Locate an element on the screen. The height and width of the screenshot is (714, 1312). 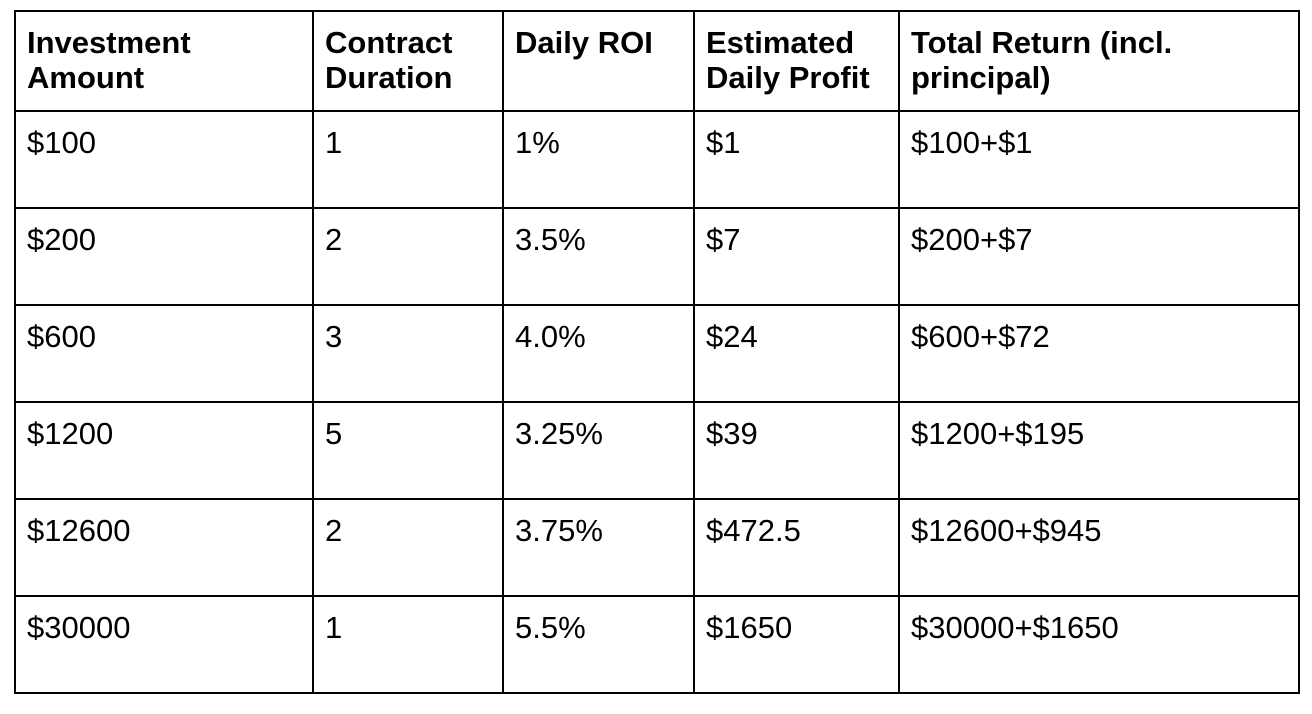
table-row: $600 3 4.0% $24 $600+$72 is located at coordinates (657, 353).